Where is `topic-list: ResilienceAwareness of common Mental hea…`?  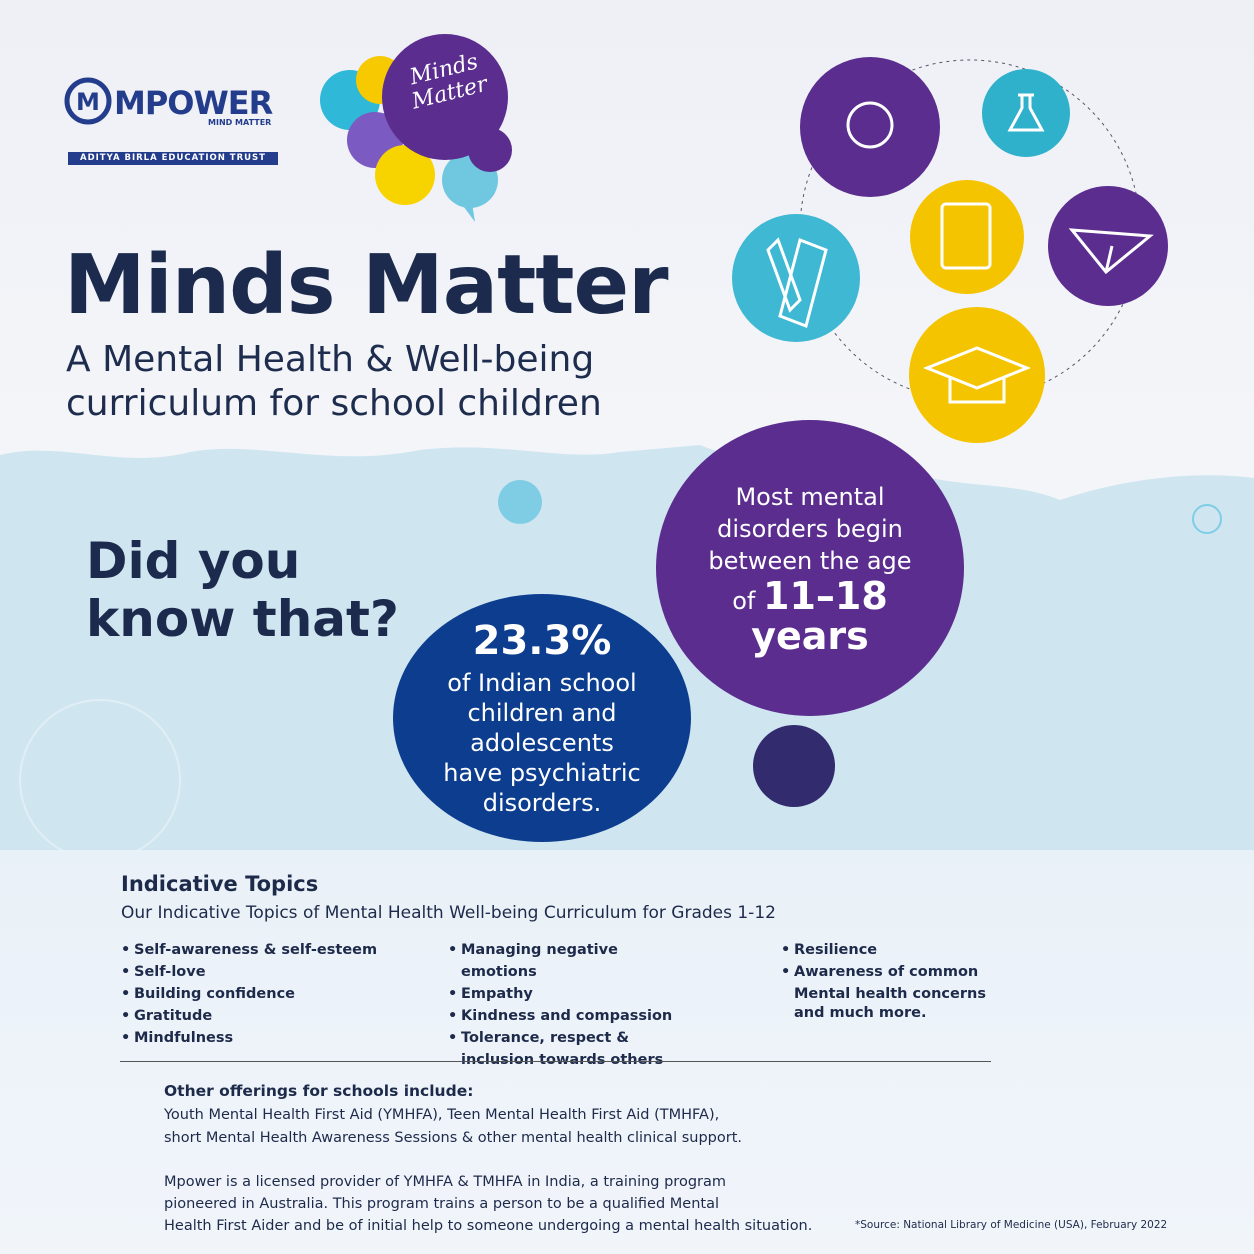 topic-list: ResilienceAwareness of common Mental hea… is located at coordinates (905, 972).